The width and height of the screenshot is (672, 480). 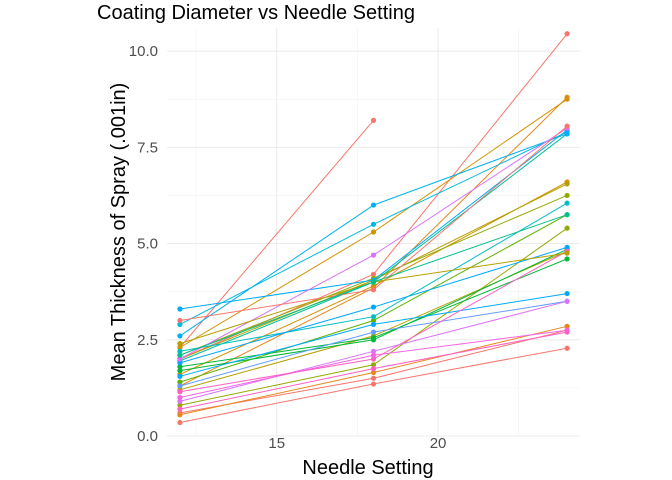 What do you see at coordinates (147, 147) in the screenshot?
I see `y-tick-label: 7.5` at bounding box center [147, 147].